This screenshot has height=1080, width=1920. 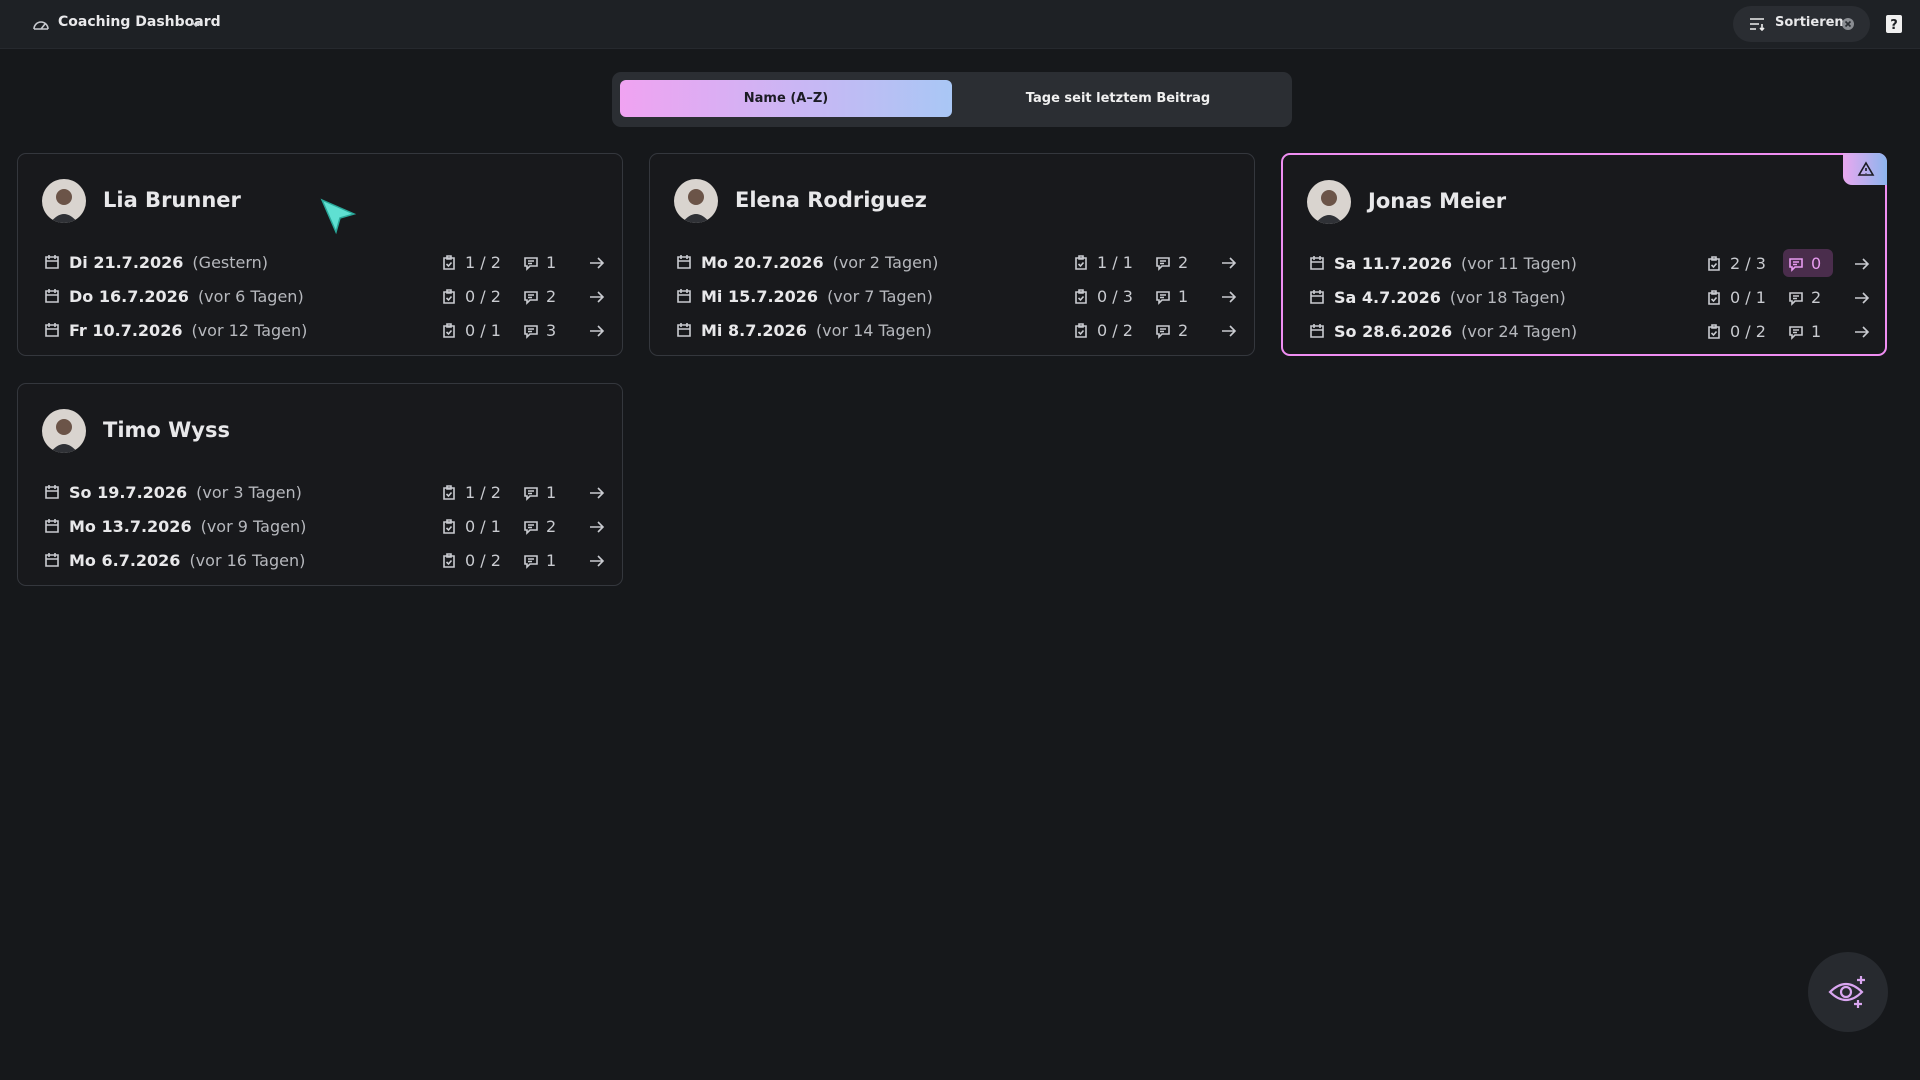 What do you see at coordinates (253, 526) in the screenshot?
I see `entry-relative: (vor 9 Tagen)` at bounding box center [253, 526].